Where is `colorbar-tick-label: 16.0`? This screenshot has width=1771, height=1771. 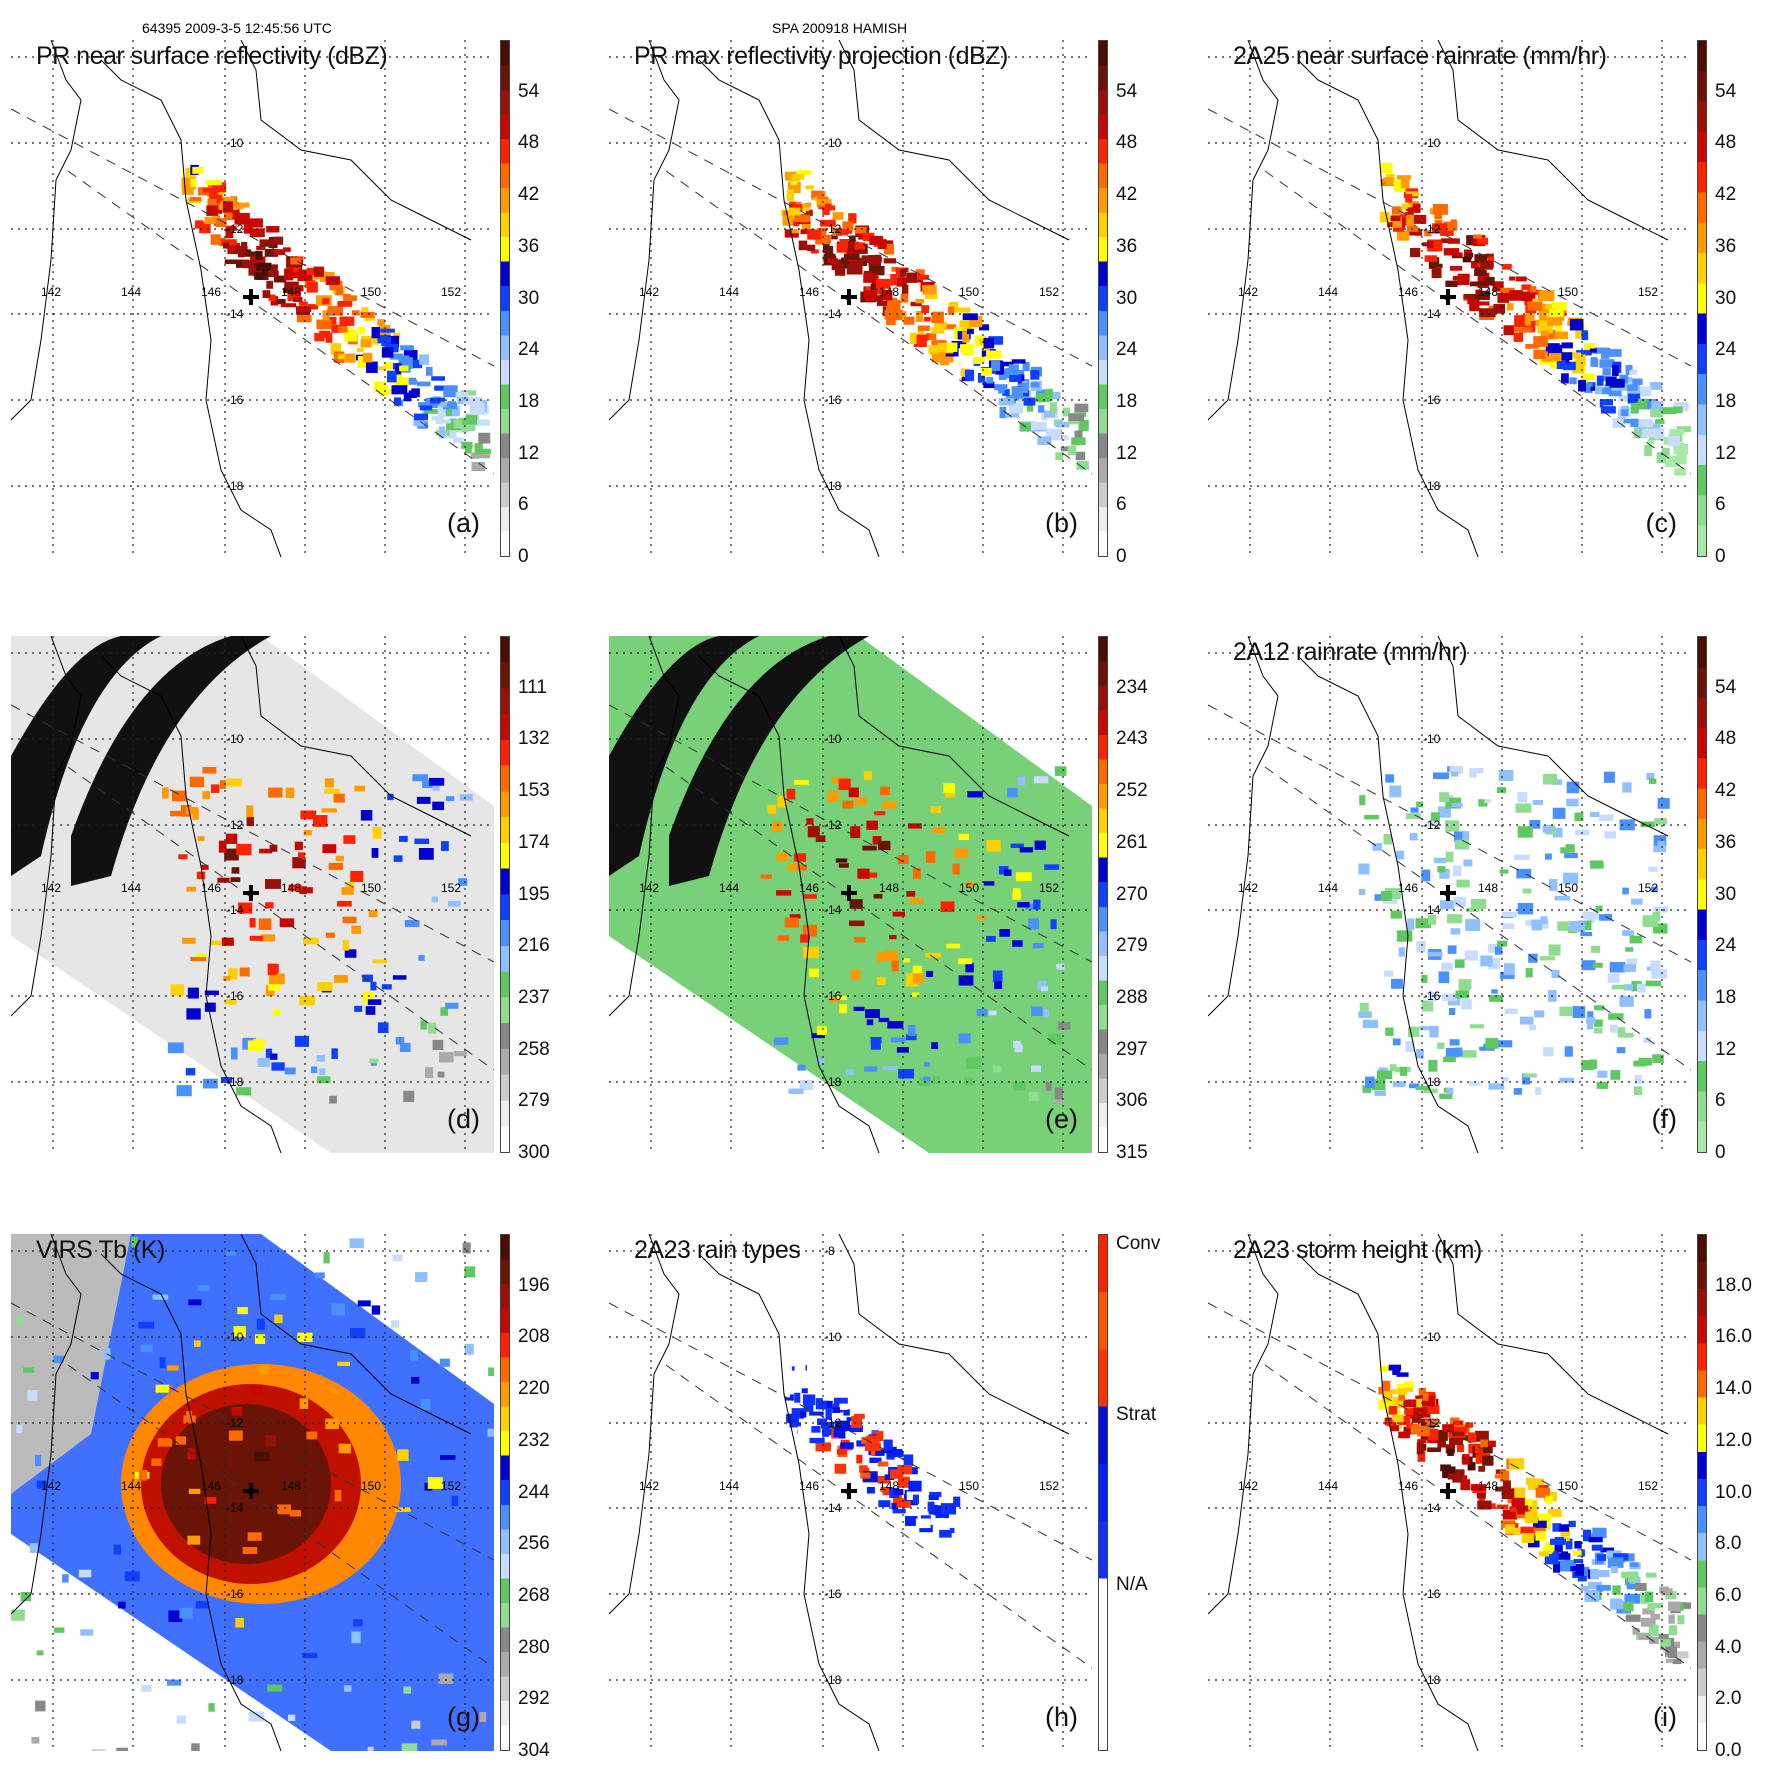
colorbar-tick-label: 16.0 is located at coordinates (1733, 1337).